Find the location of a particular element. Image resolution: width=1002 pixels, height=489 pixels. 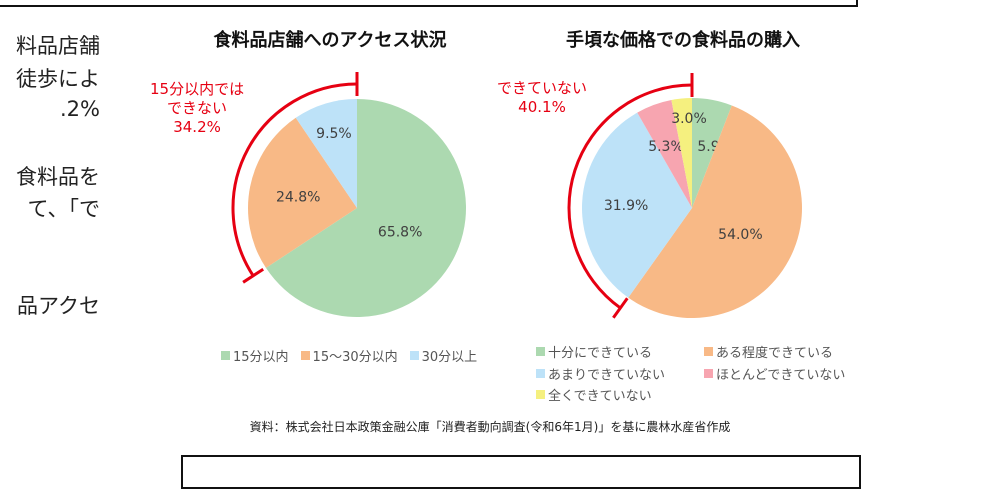

slice-label: 9.5% is located at coordinates (334, 134).